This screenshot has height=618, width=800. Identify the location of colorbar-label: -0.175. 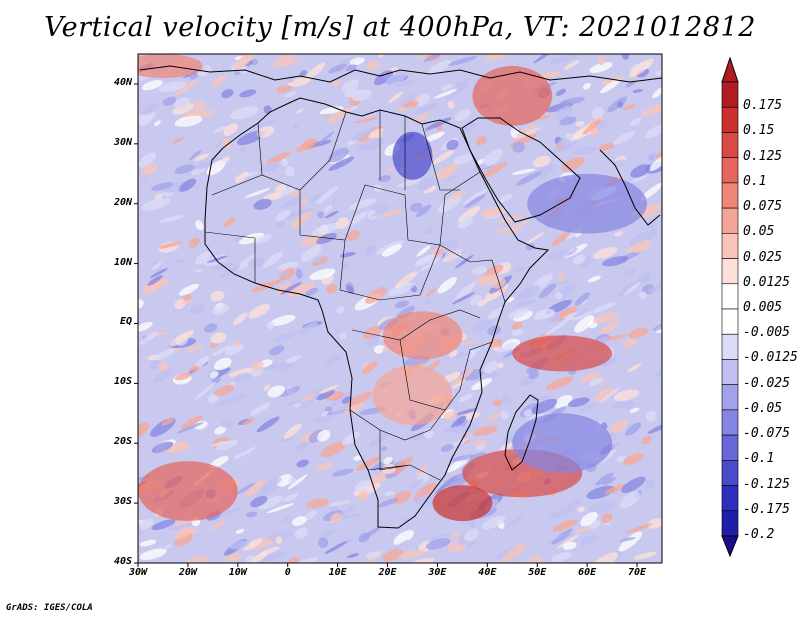
(766, 509).